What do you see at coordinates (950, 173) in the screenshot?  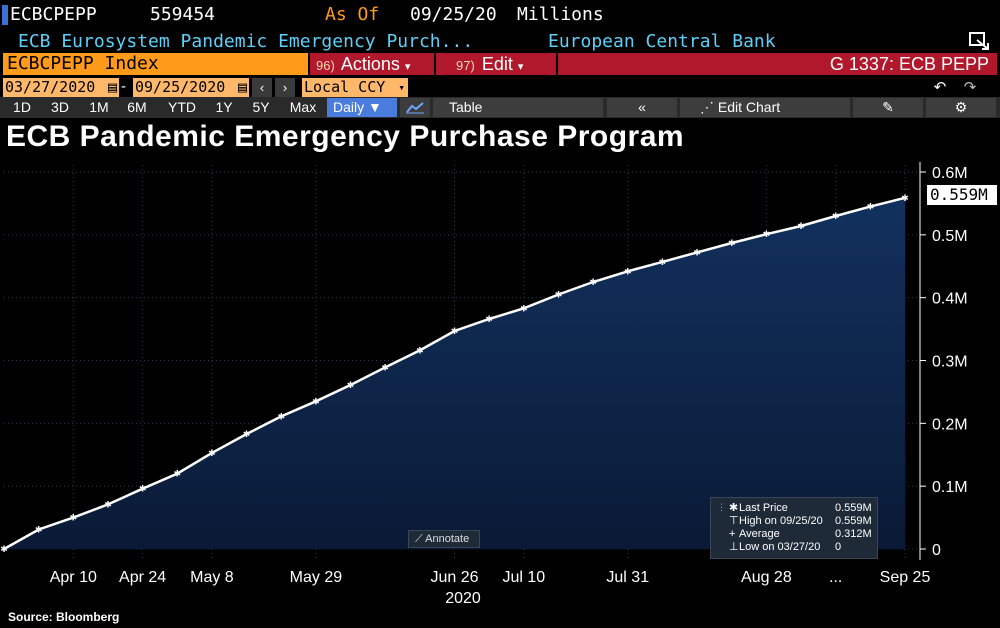 I see `y-tick-label: 0.6M` at bounding box center [950, 173].